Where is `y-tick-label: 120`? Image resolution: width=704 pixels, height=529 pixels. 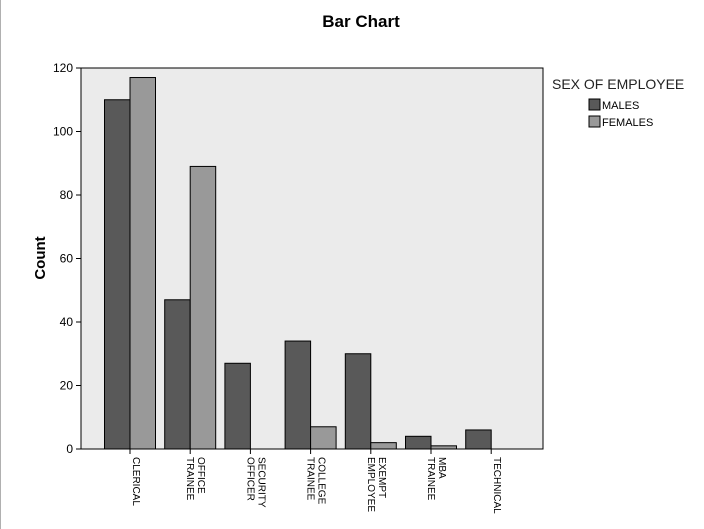
y-tick-label: 120 is located at coordinates (63, 68).